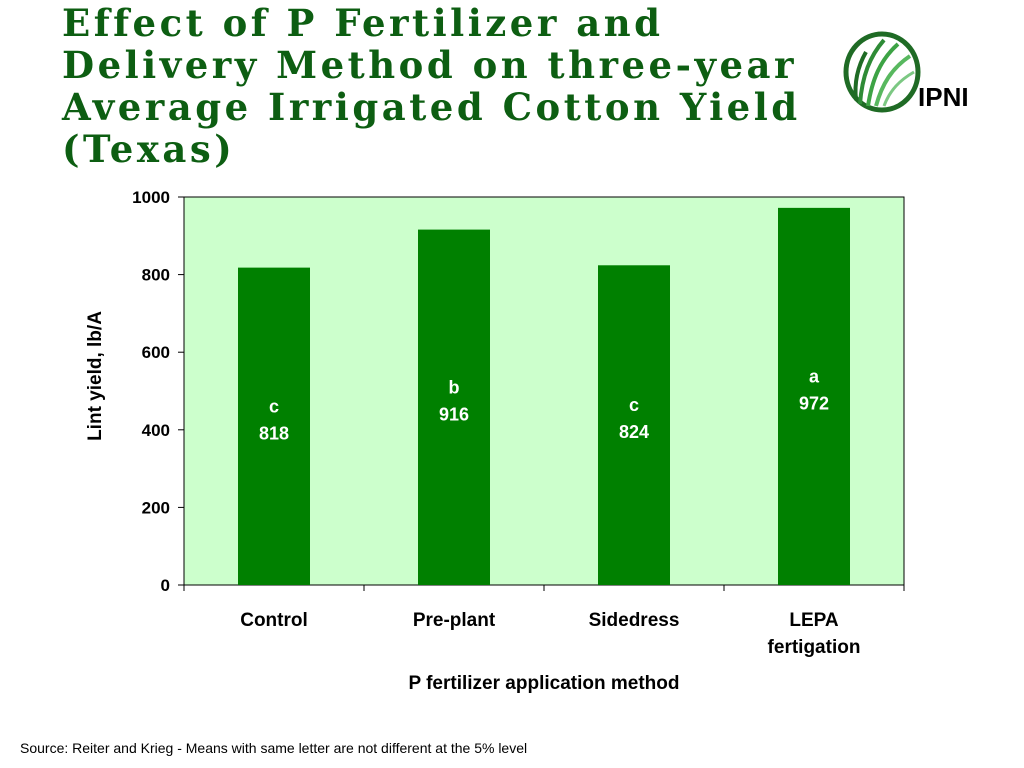  What do you see at coordinates (814, 647) in the screenshot?
I see `x-category-label: fertigation` at bounding box center [814, 647].